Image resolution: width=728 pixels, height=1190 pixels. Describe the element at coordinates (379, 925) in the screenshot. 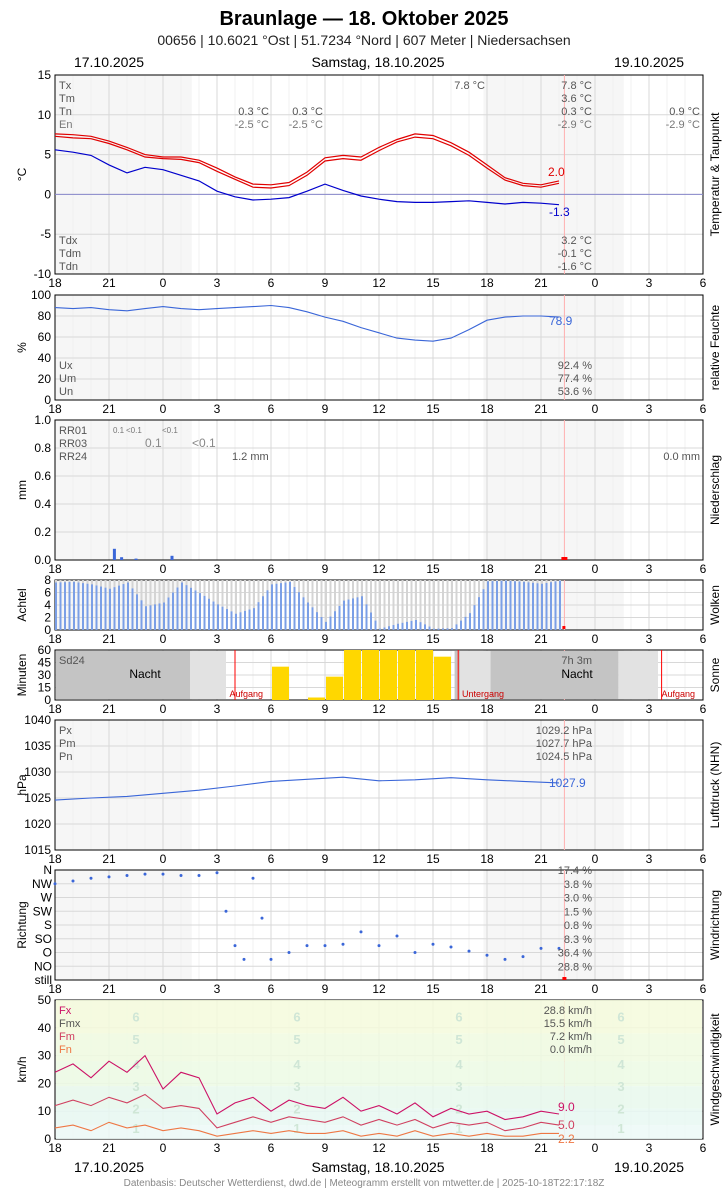

I see `panel-frame` at that location.